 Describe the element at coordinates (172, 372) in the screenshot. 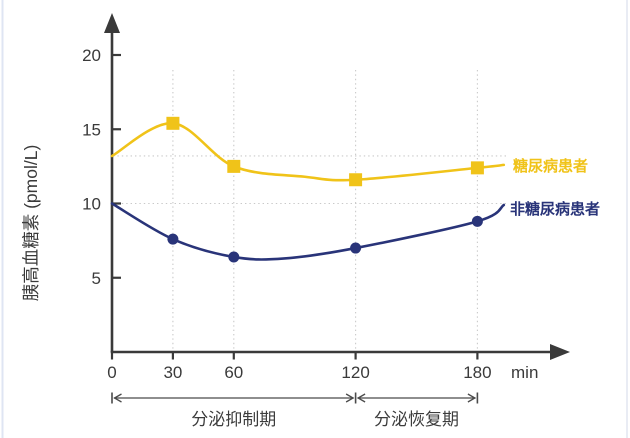

I see `x-tick-label: 30` at that location.